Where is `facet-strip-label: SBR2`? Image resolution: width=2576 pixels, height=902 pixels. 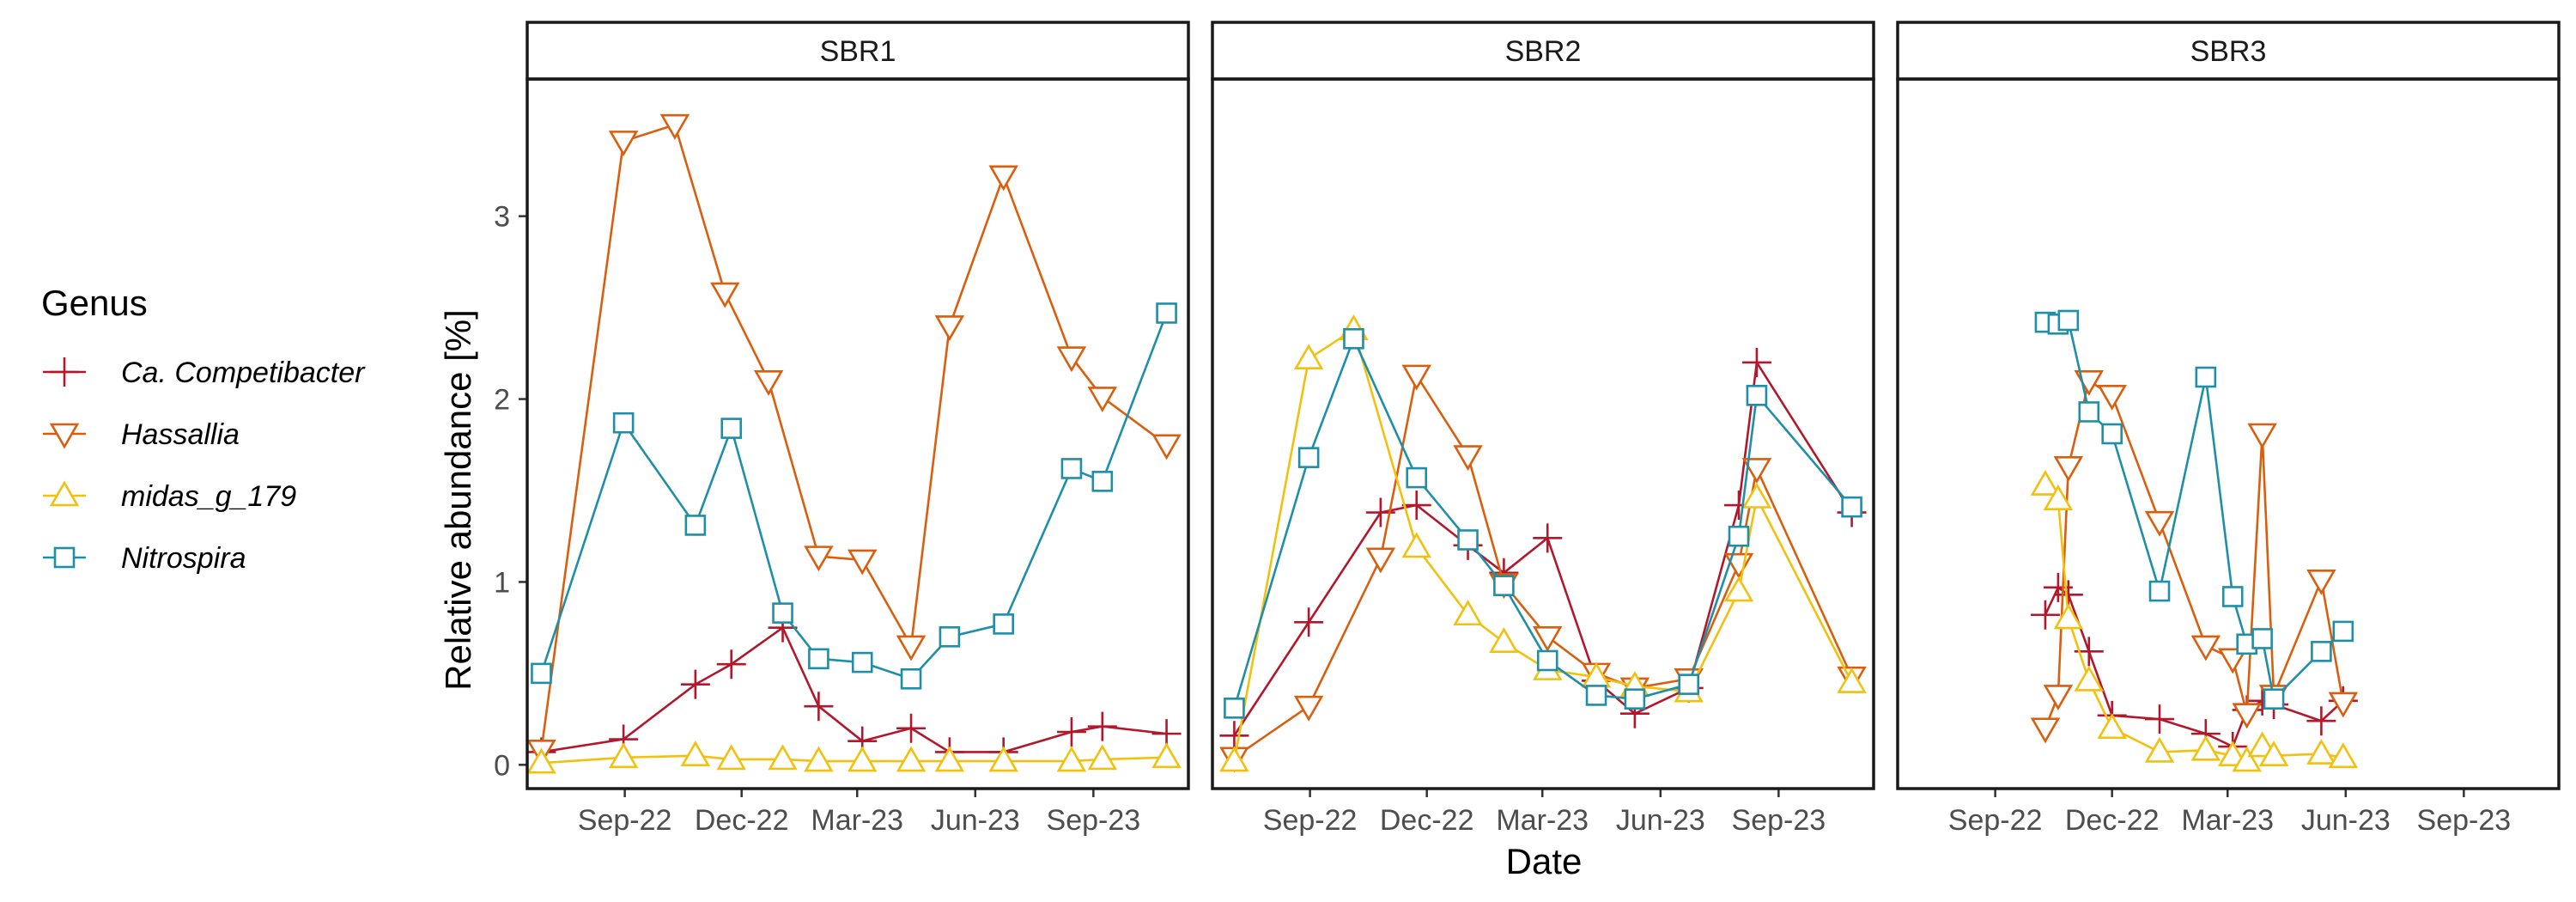 facet-strip-label: SBR2 is located at coordinates (1543, 51).